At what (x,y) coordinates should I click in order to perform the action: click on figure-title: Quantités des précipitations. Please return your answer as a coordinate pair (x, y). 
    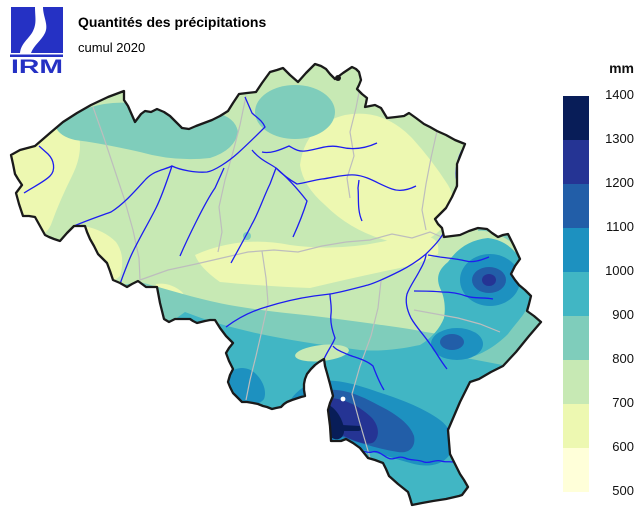
    Looking at the image, I should click on (172, 22).